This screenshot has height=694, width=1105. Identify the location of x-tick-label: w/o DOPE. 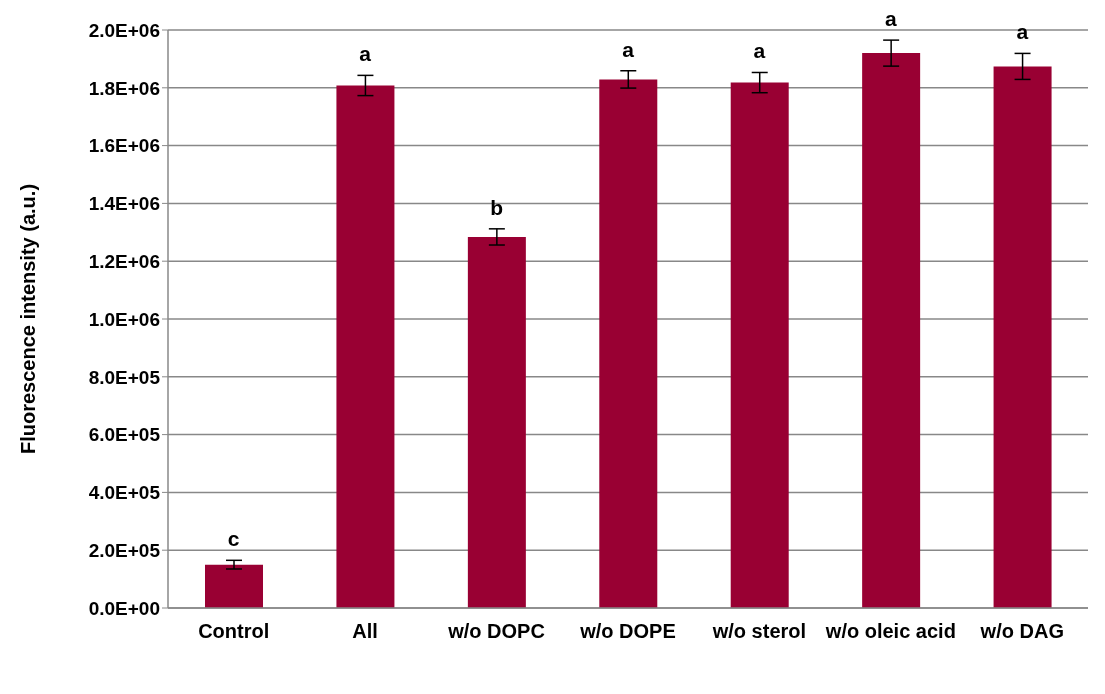
(627, 631).